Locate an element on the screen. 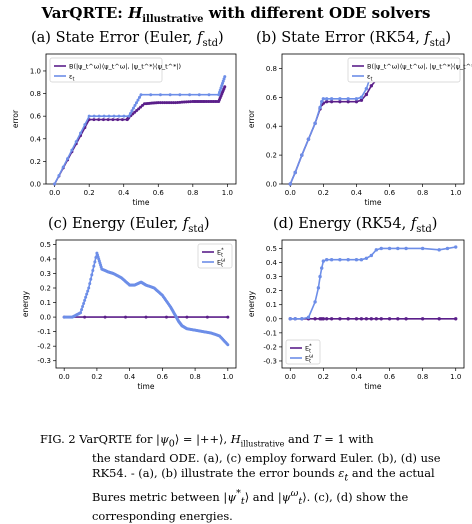 The width and height of the screenshot is (472, 524). y-tick-label: -0.1 is located at coordinates (270, 333).